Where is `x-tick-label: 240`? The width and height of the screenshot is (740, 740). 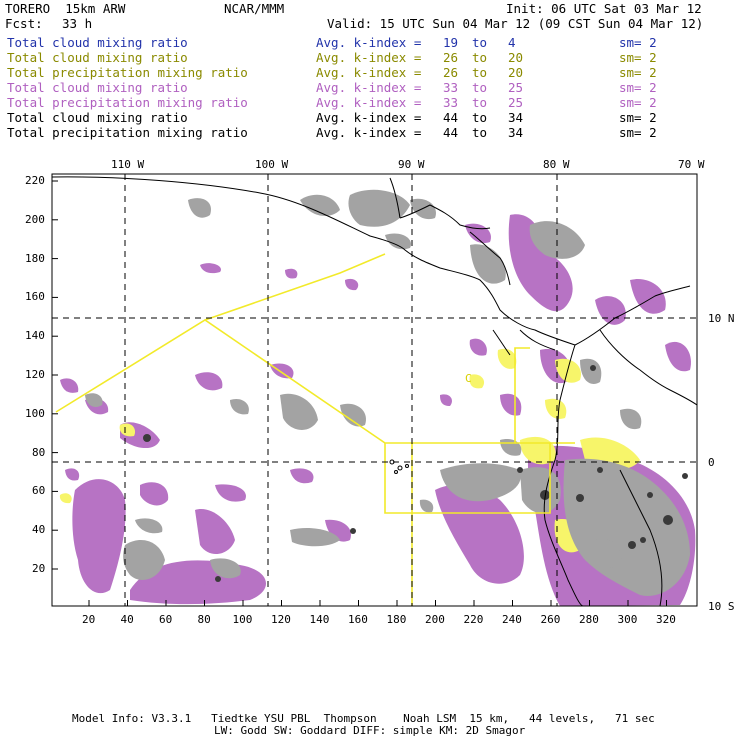 x-tick-label: 240 is located at coordinates (512, 619).